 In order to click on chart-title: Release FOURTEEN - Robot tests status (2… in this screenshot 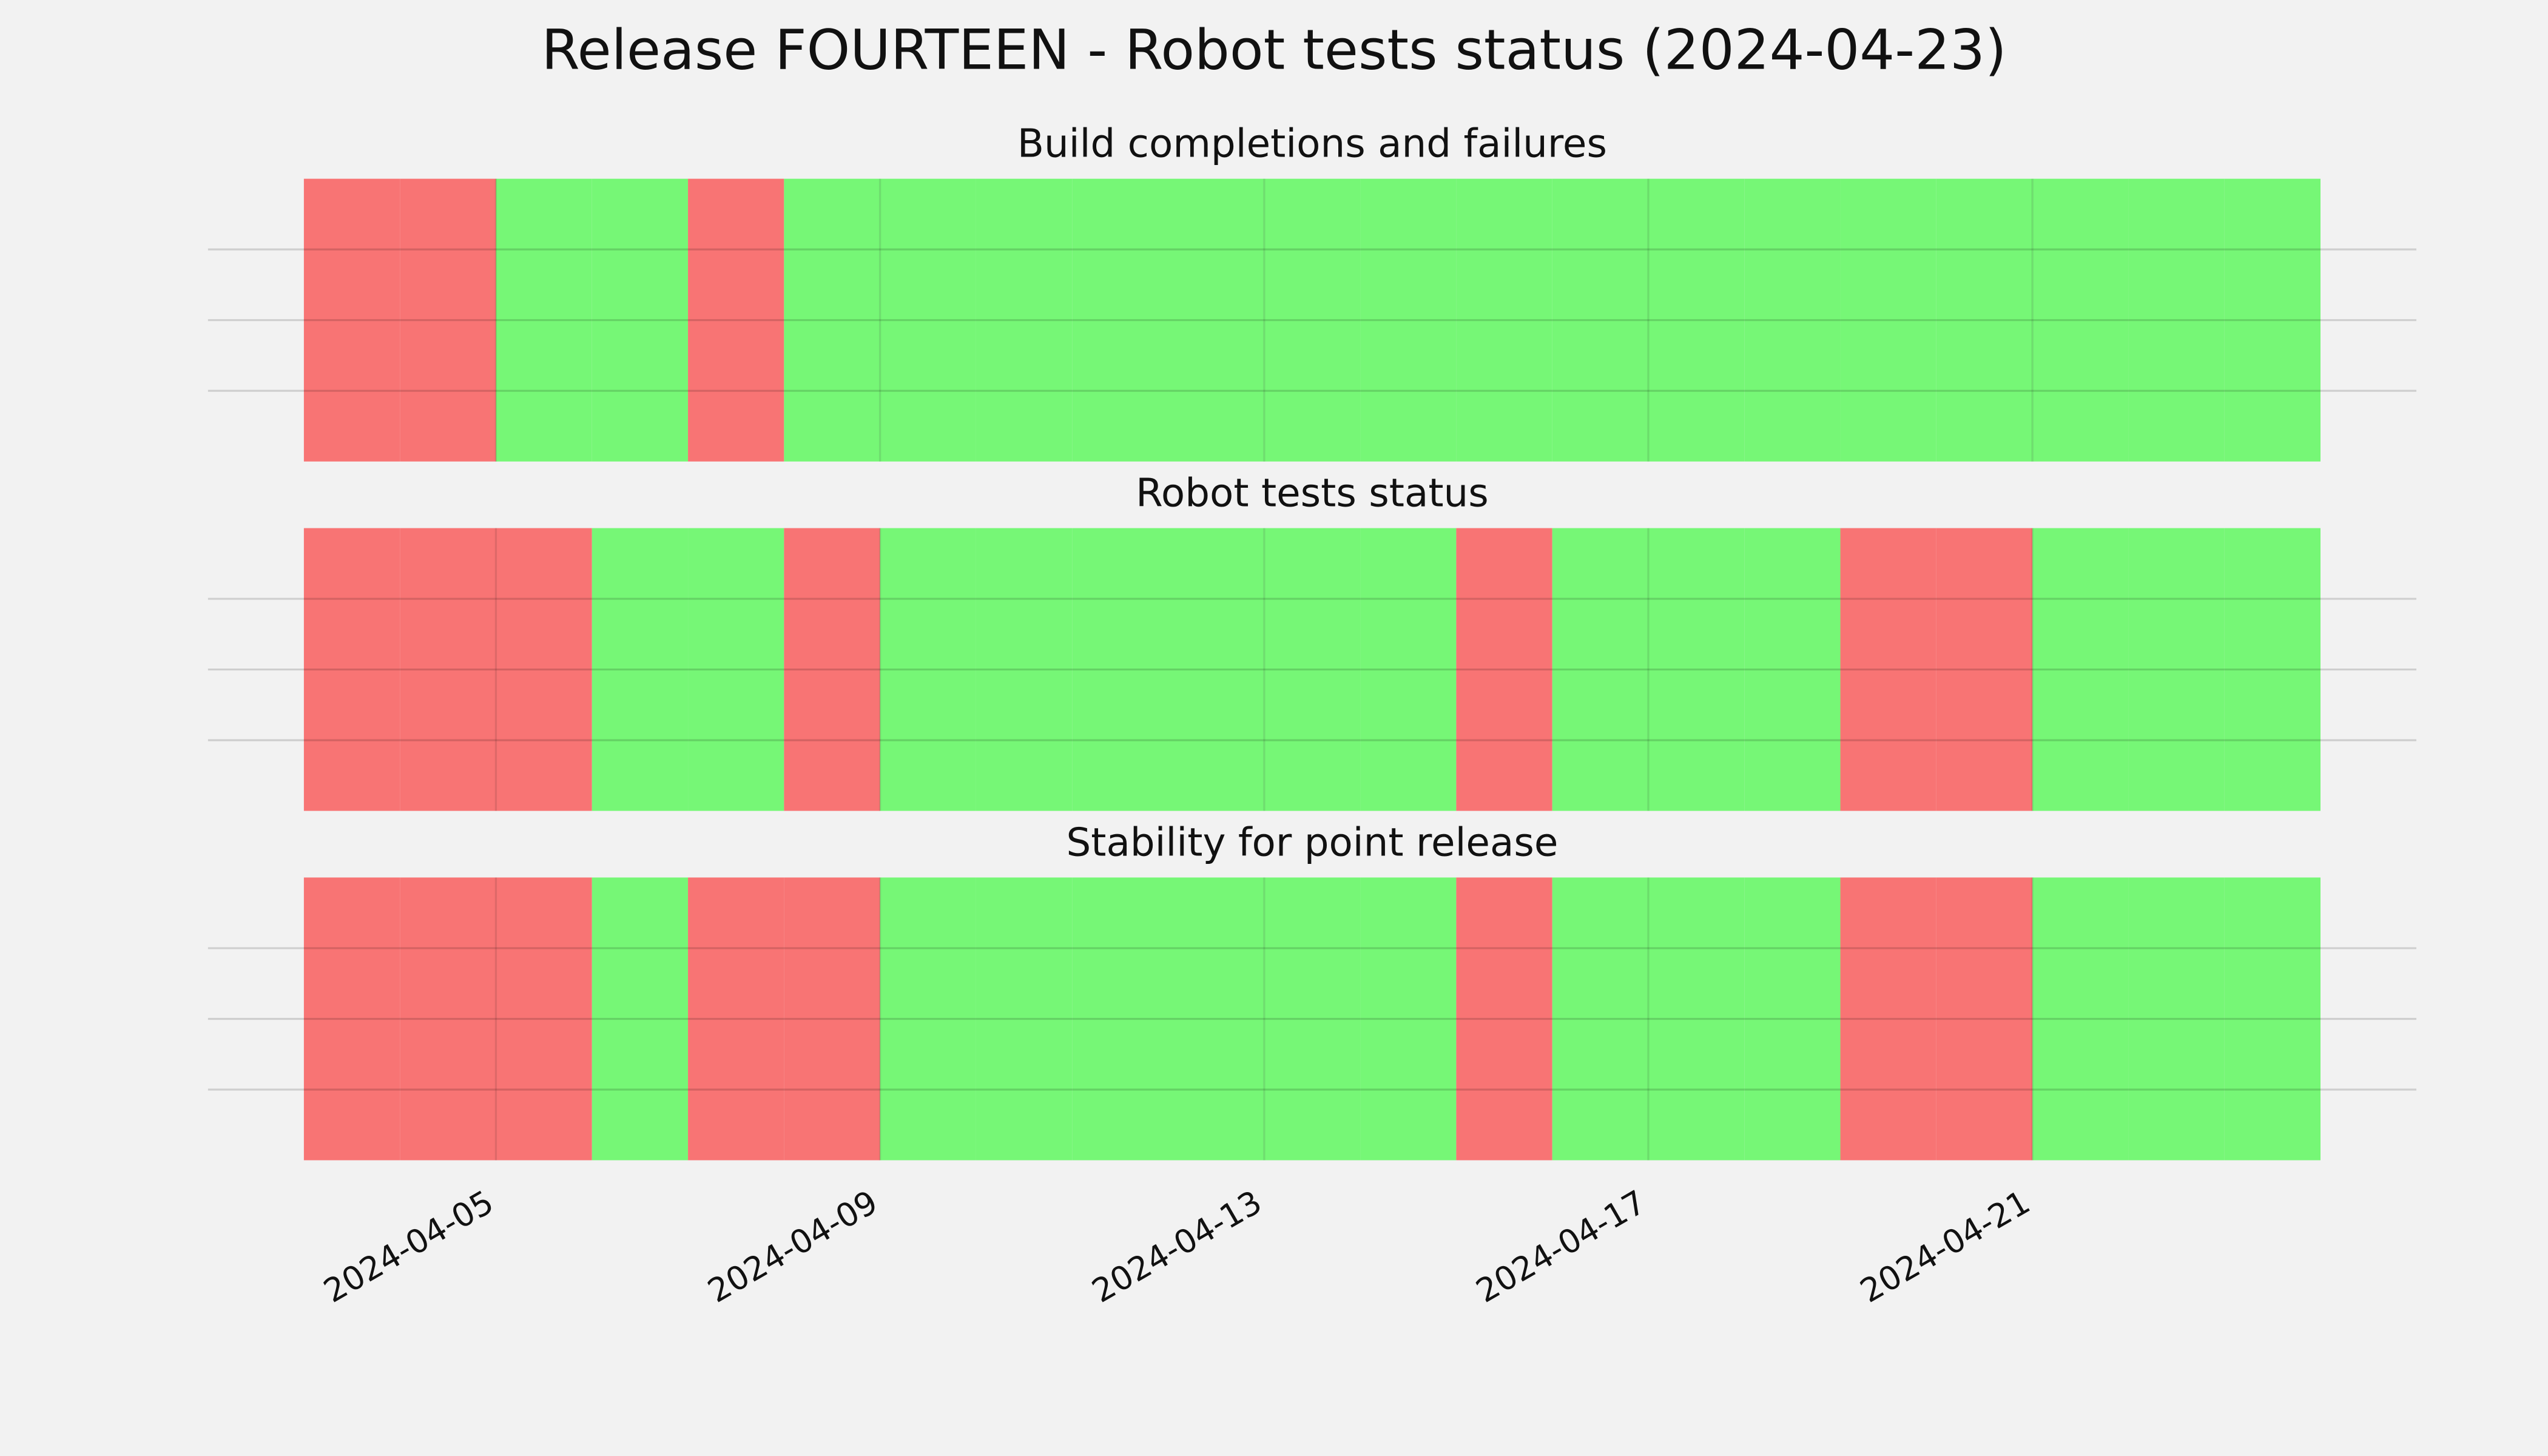, I will do `click(1273, 50)`.